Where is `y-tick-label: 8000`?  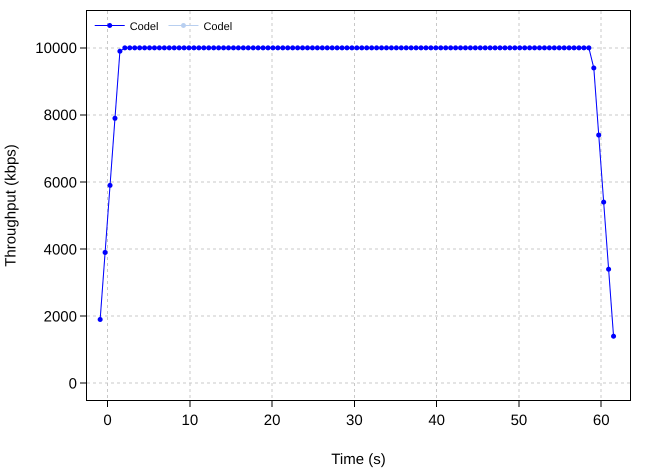
y-tick-label: 8000 is located at coordinates (60, 115).